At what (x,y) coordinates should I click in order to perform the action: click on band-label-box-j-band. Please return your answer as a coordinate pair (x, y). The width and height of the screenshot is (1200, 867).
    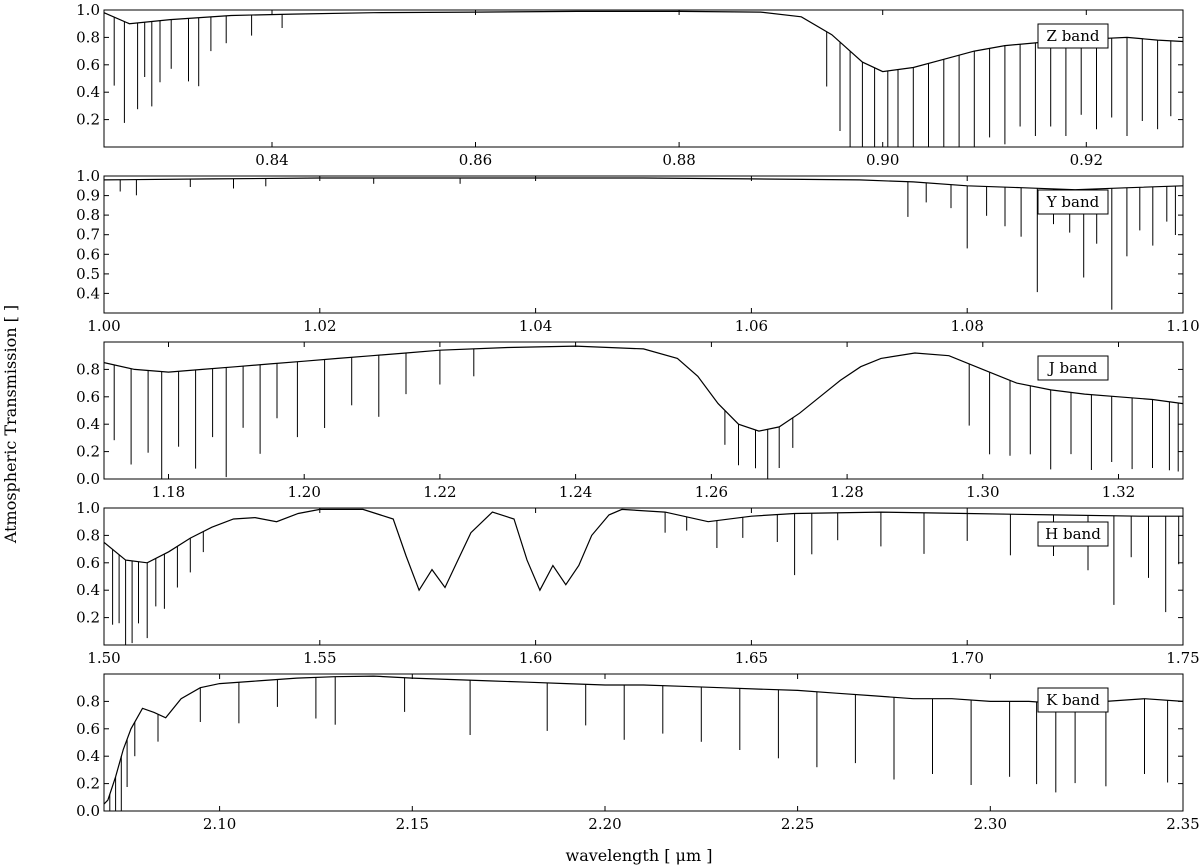
    Looking at the image, I should click on (1073, 368).